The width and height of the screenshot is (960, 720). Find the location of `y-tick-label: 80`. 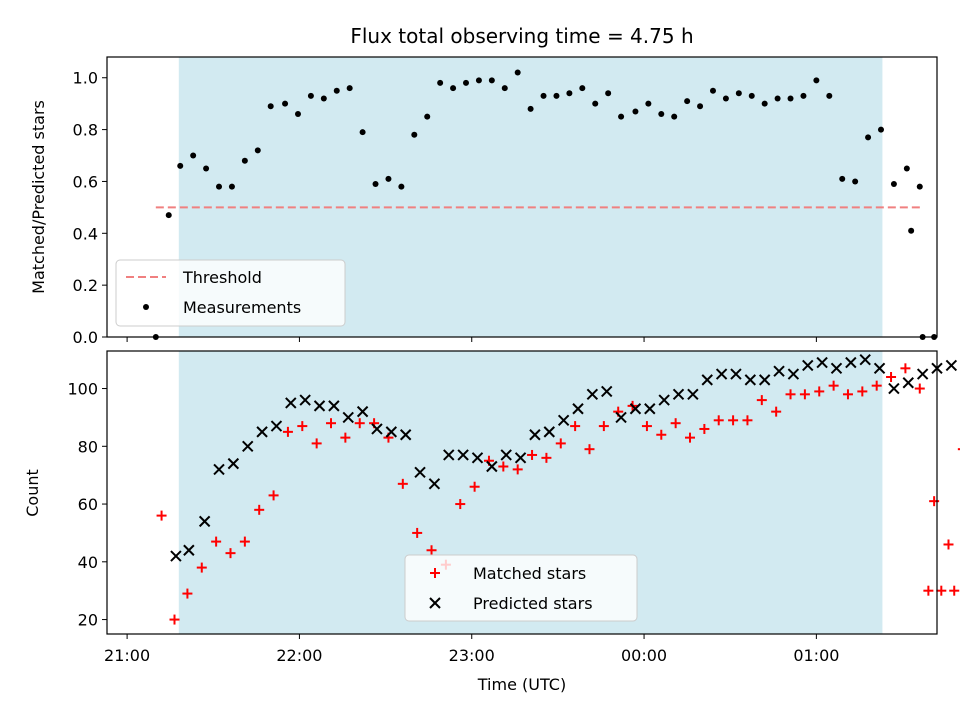

y-tick-label: 80 is located at coordinates (88, 446).